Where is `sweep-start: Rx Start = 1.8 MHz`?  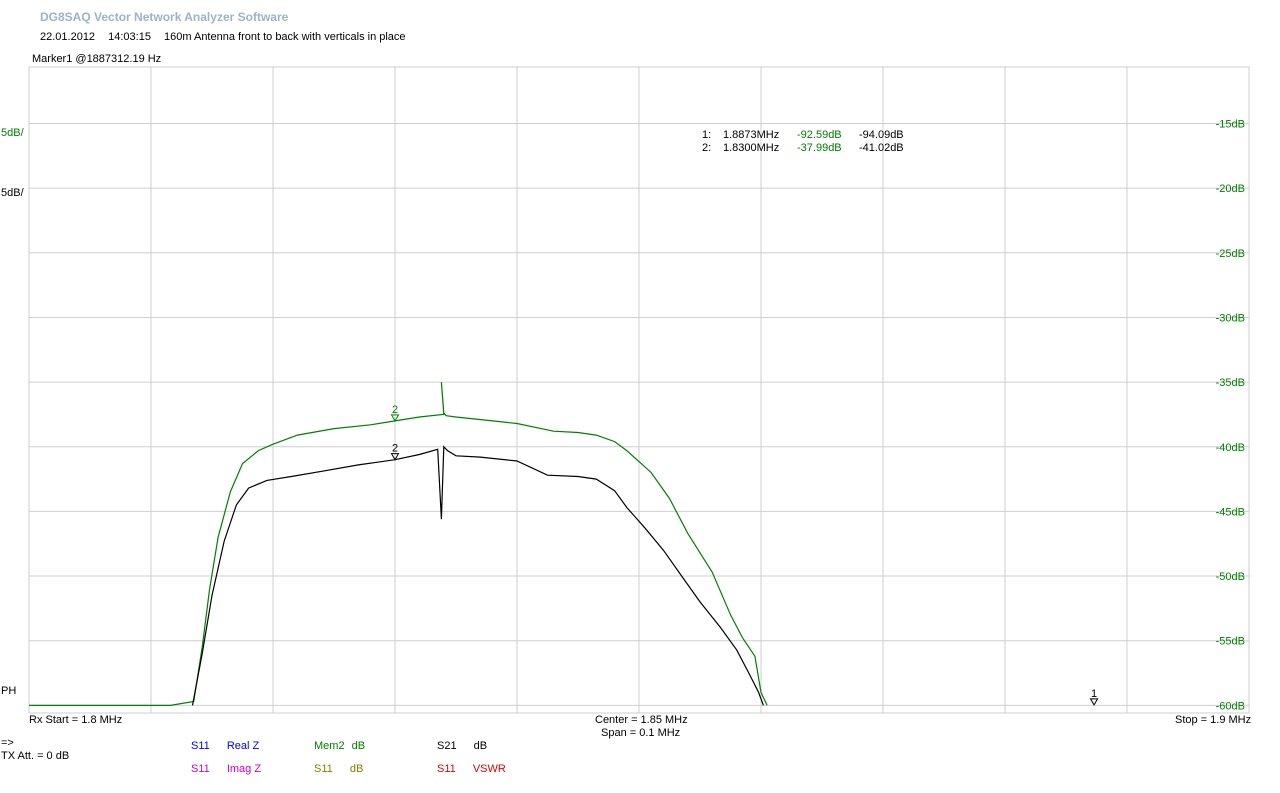 sweep-start: Rx Start = 1.8 MHz is located at coordinates (76, 720).